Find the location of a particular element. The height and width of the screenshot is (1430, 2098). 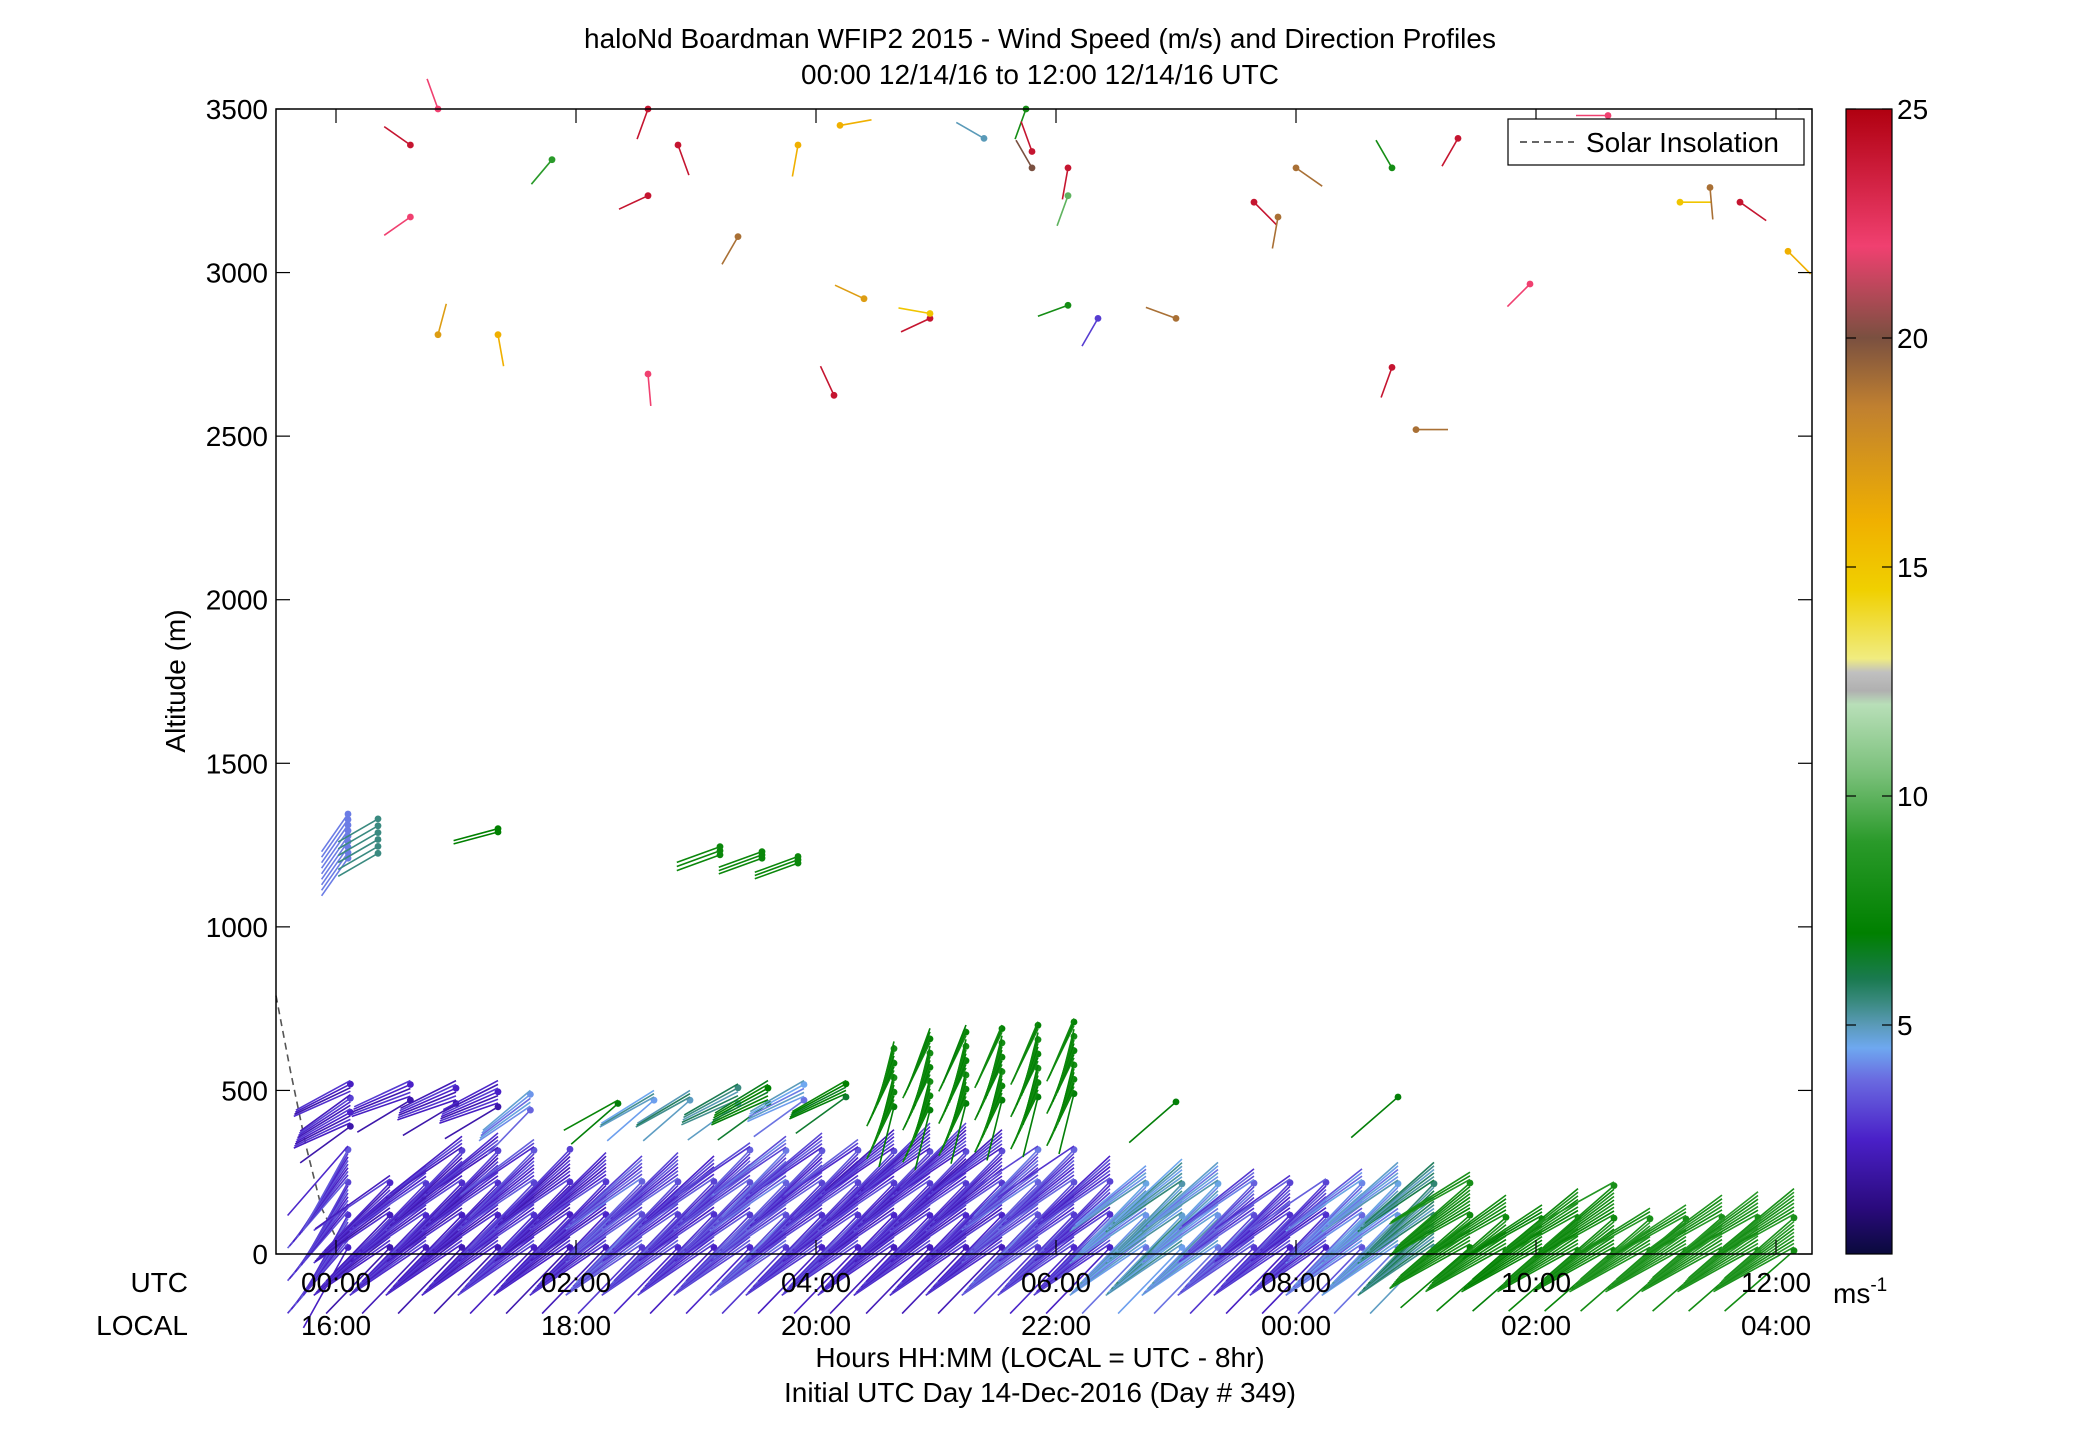

colorbar-fill is located at coordinates (1869, 681).